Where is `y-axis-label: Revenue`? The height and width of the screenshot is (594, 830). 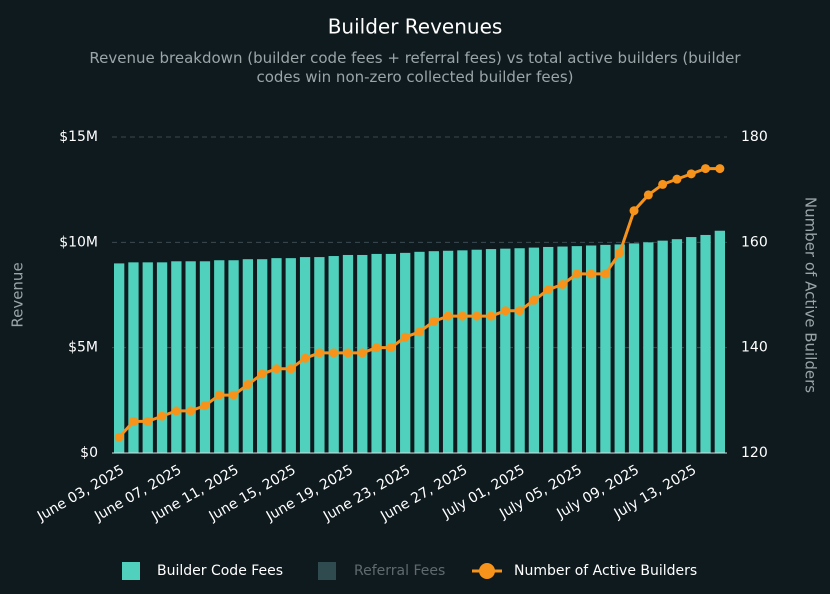
y-axis-label: Revenue is located at coordinates (18, 294).